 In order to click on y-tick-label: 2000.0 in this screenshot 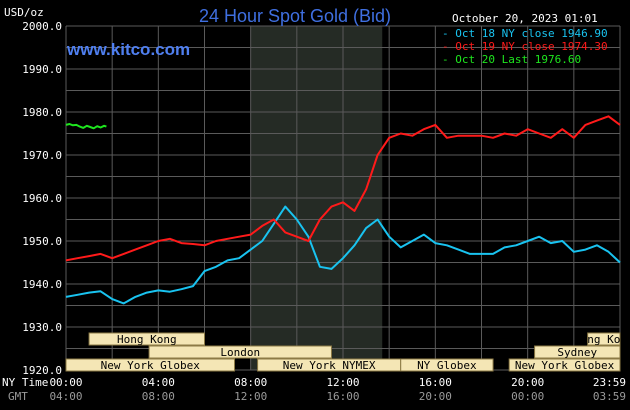, I will do `click(42, 26)`.